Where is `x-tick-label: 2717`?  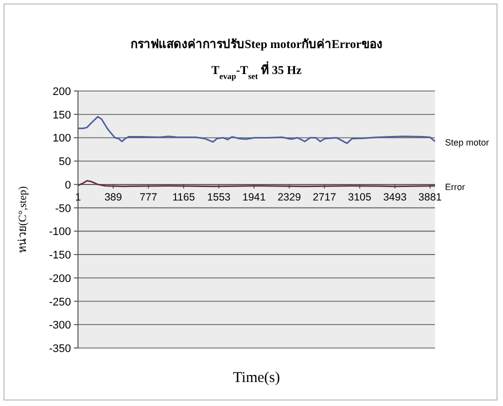 x-tick-label: 2717 is located at coordinates (324, 197).